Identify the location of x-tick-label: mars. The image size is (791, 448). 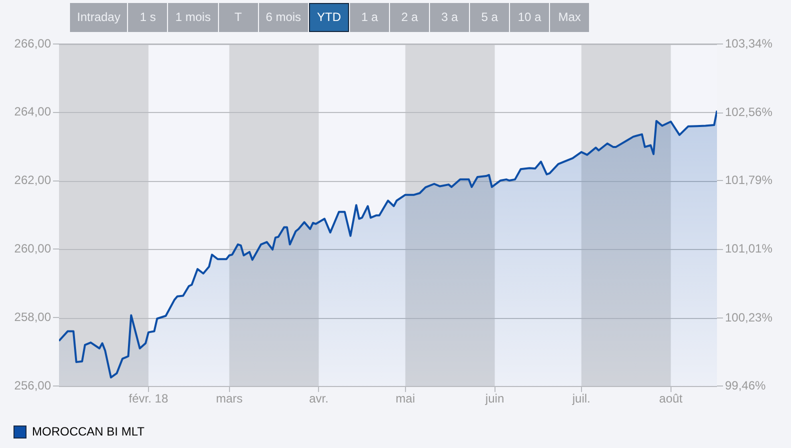
(229, 399).